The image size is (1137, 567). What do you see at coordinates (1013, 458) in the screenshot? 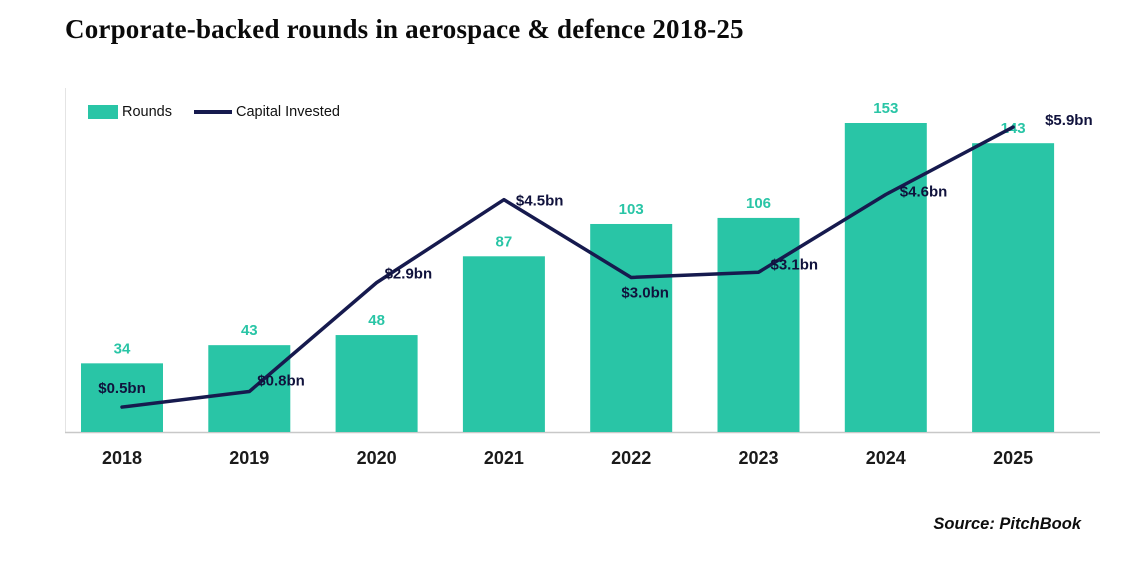
I see `x-axis-label-2025: 2025` at bounding box center [1013, 458].